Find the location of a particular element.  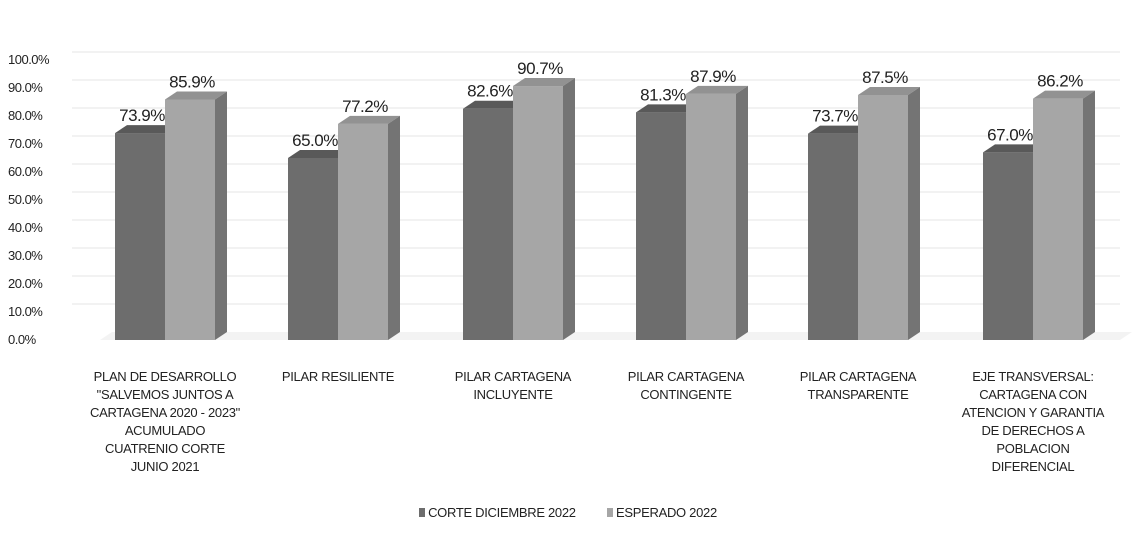

data-label-series-1: 82.6% is located at coordinates (490, 91).